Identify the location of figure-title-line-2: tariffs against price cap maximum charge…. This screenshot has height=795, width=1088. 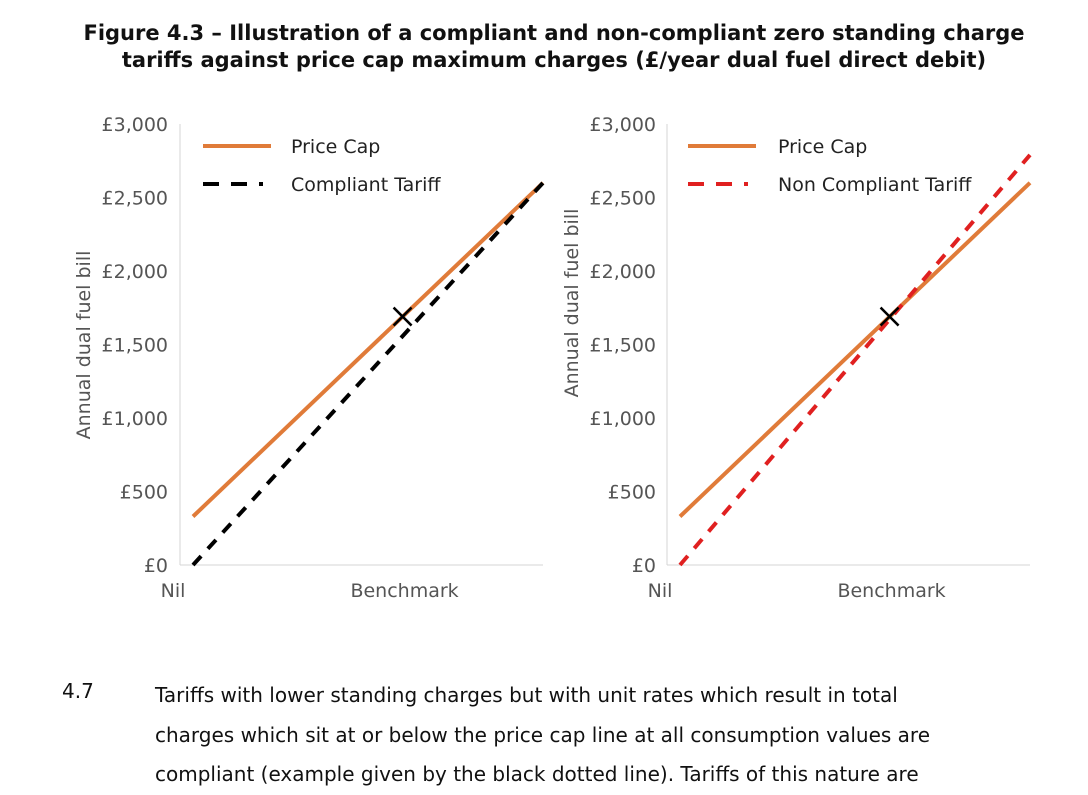
(554, 60).